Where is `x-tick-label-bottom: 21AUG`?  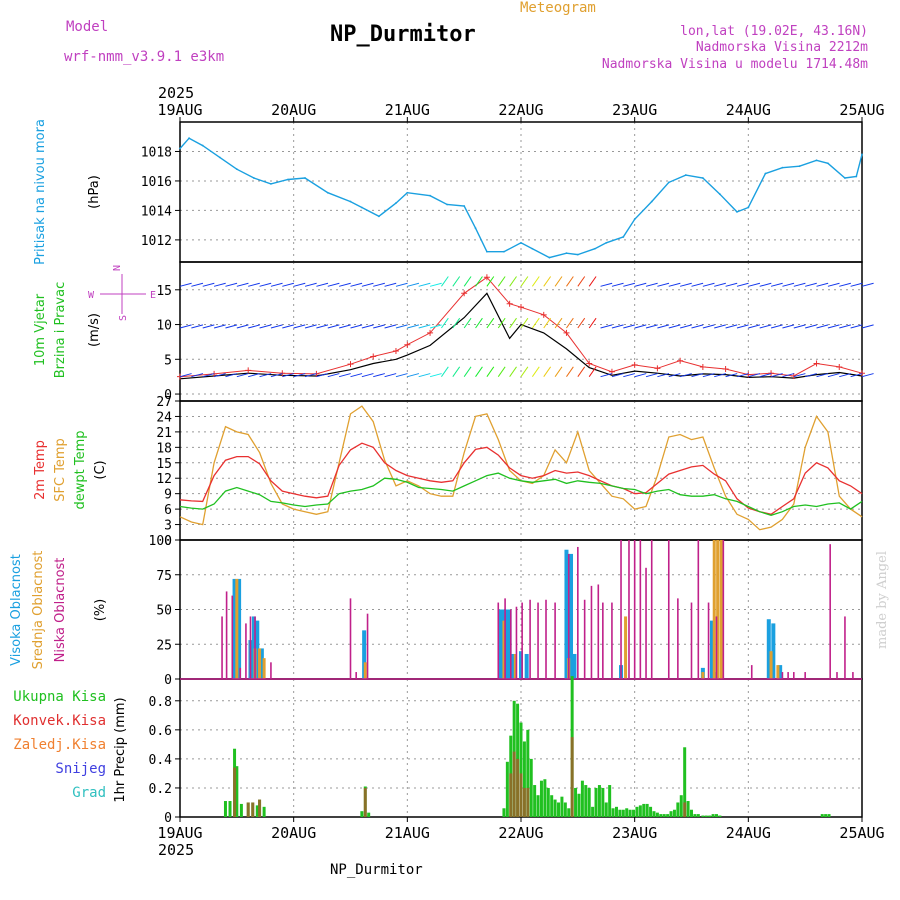 x-tick-label-bottom: 21AUG is located at coordinates (407, 833).